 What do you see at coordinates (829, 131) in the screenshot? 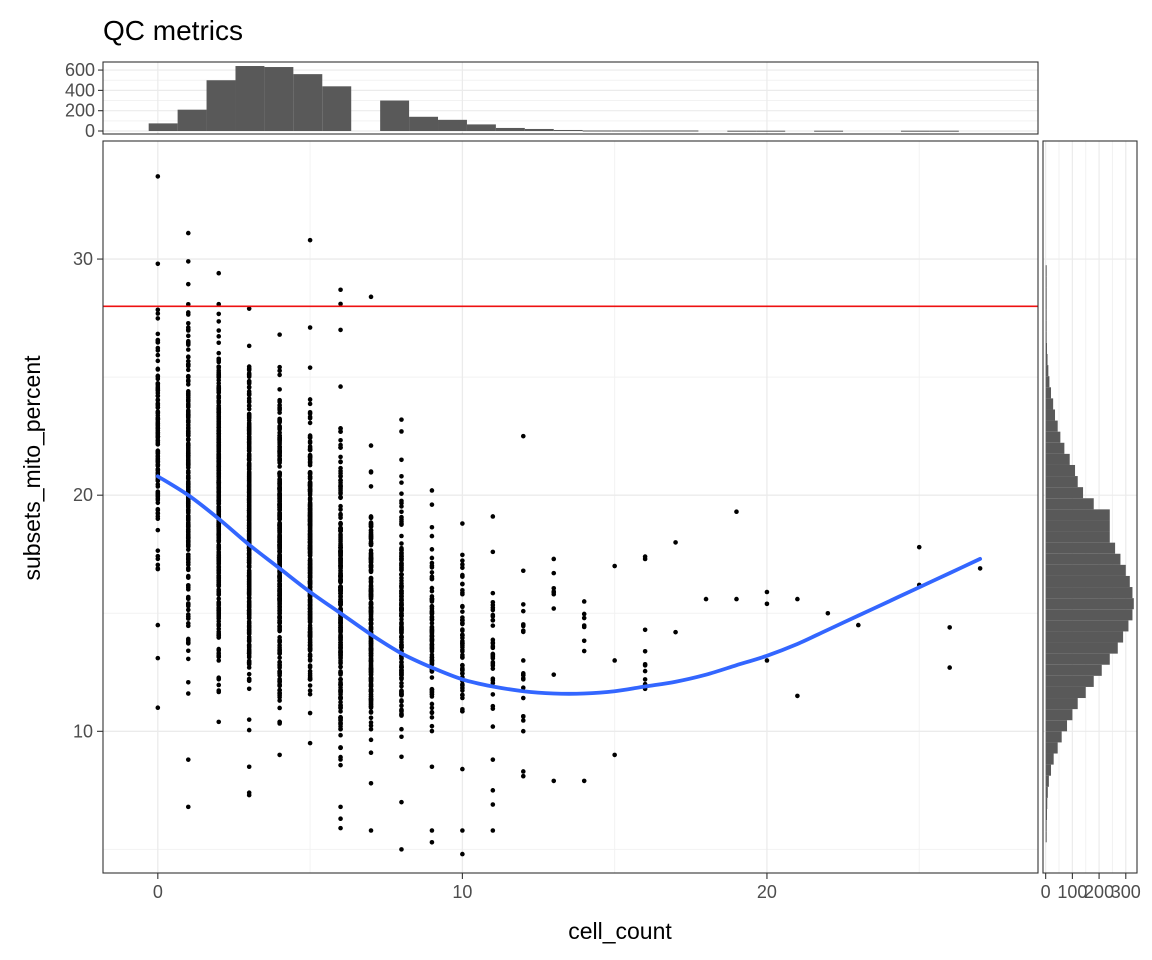
I see `top-histogram-bar` at bounding box center [829, 131].